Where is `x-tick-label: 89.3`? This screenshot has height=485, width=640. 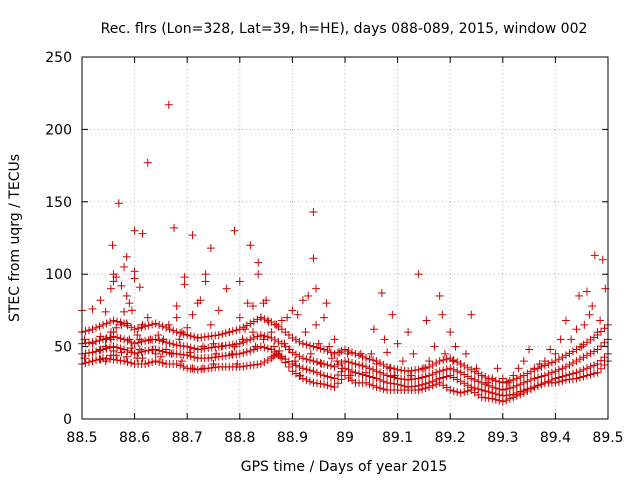 x-tick-label: 89.3 is located at coordinates (502, 438).